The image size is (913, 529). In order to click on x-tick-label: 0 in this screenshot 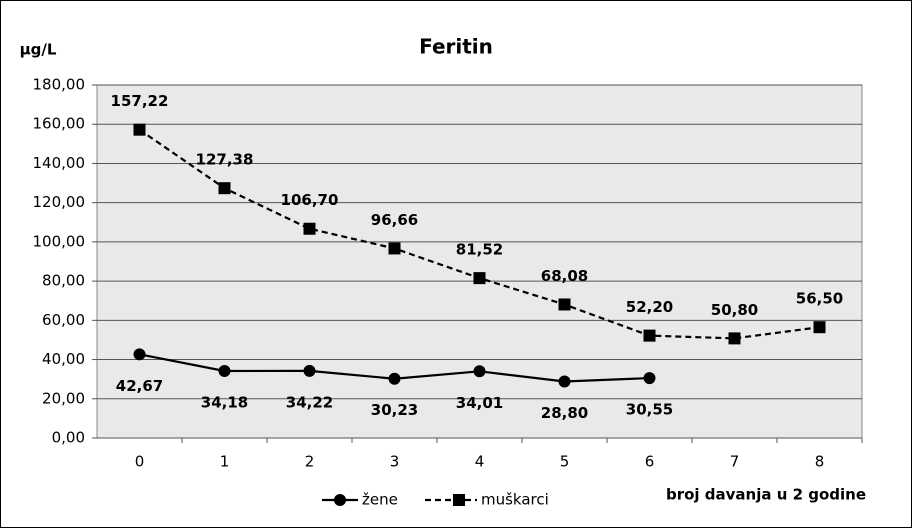, I will do `click(140, 462)`.